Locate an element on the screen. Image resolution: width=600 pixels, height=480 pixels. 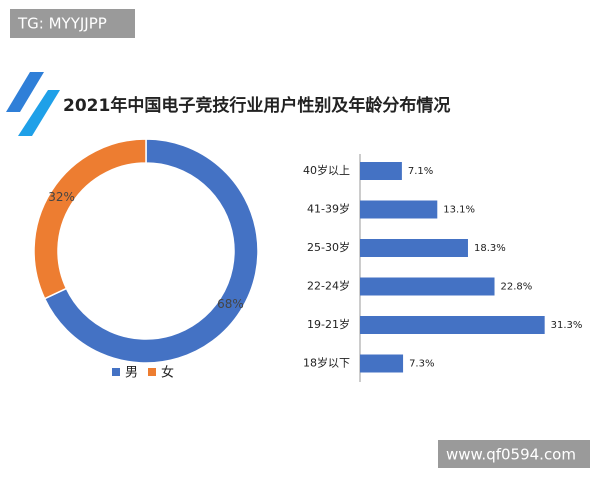
y-tick-label: 25-30岁 is located at coordinates (328, 247).